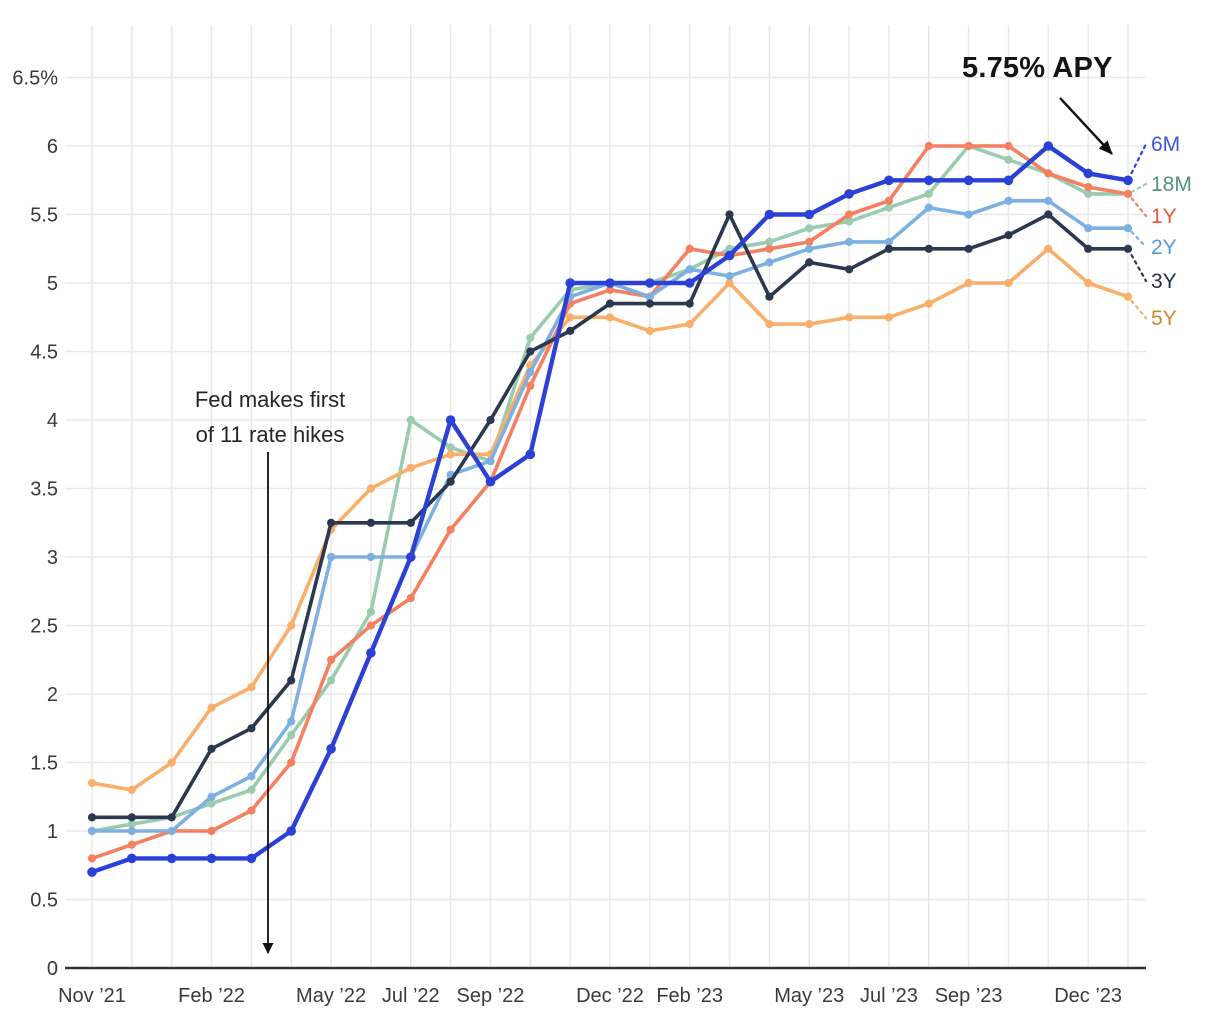 The image size is (1220, 1020). What do you see at coordinates (411, 996) in the screenshot?
I see `x-tick-label: Jul ’22` at bounding box center [411, 996].